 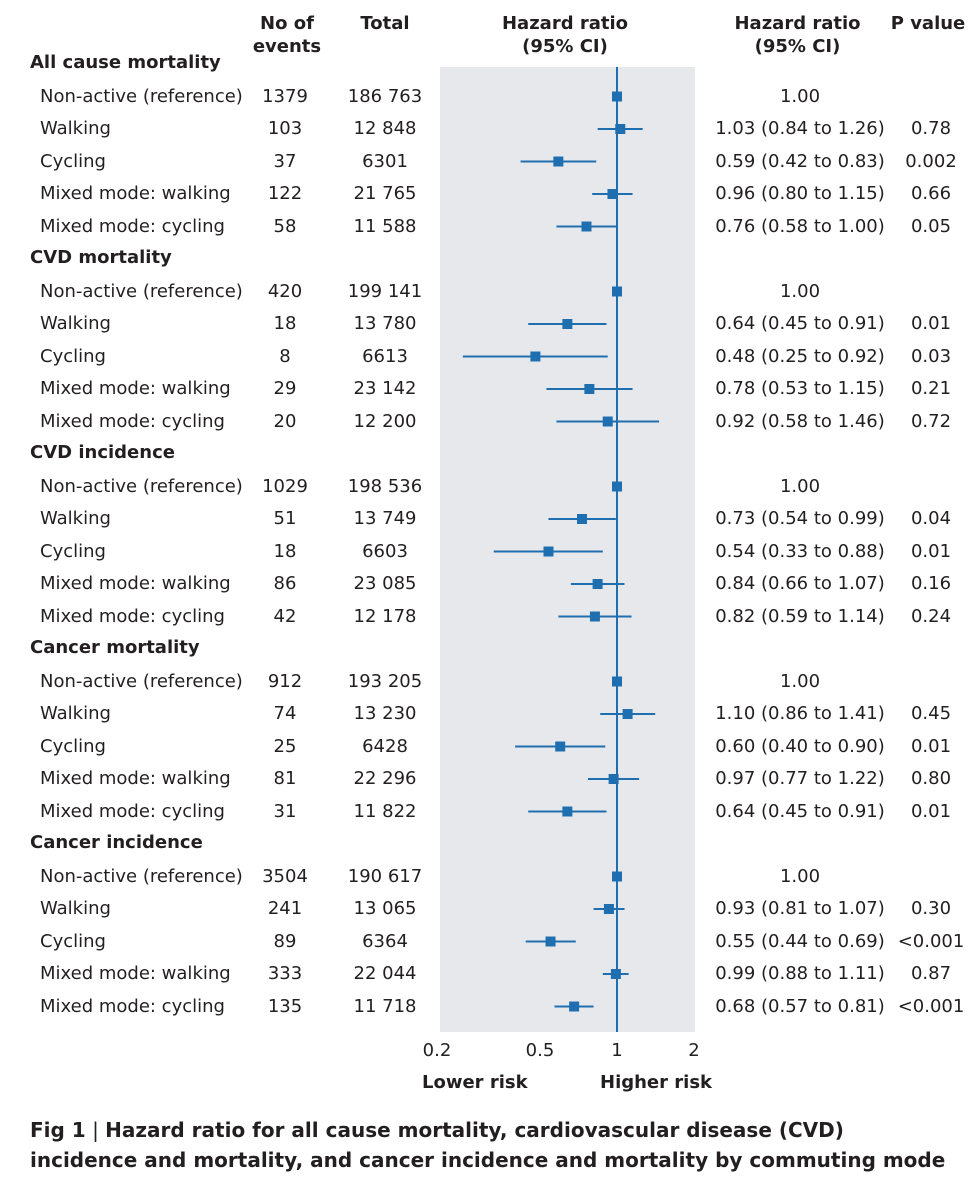 What do you see at coordinates (385, 323) in the screenshot?
I see `row-total: 13 780` at bounding box center [385, 323].